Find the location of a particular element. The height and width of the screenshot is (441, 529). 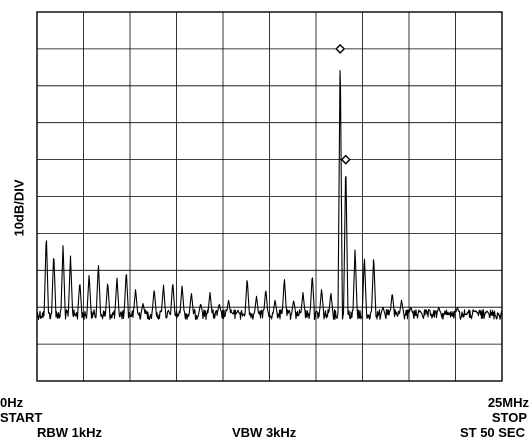

x-start-caption: START is located at coordinates (21, 417).